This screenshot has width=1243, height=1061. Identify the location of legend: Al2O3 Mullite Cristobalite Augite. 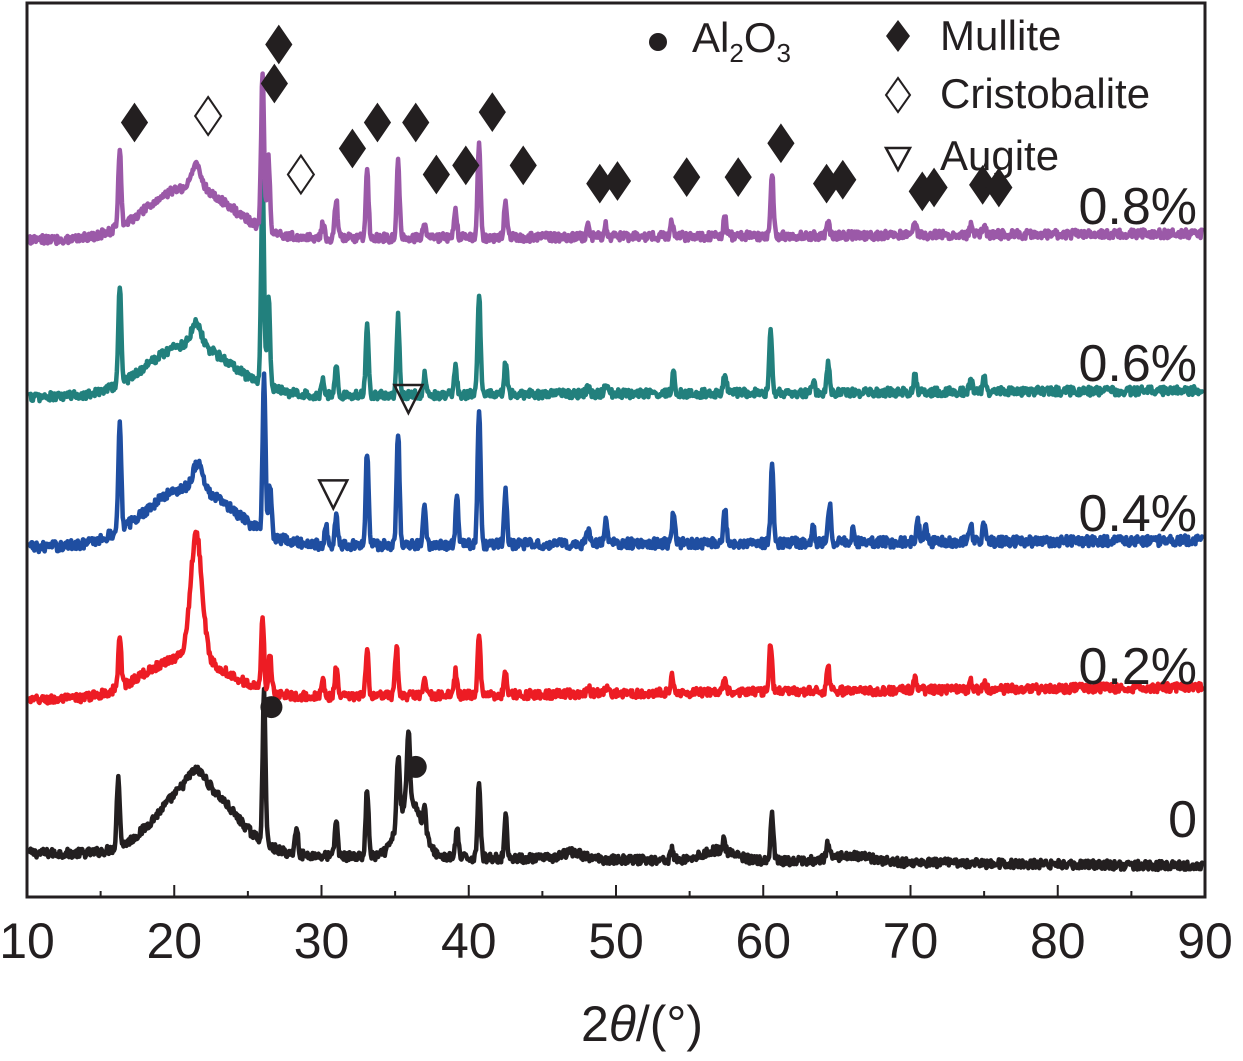
(899, 95).